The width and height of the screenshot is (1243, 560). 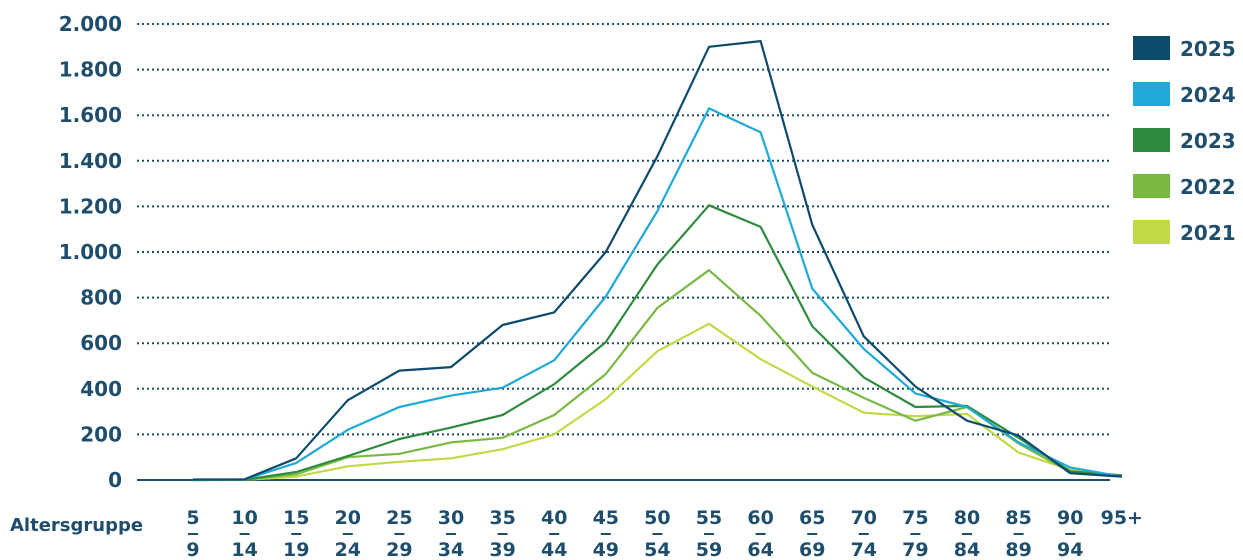 What do you see at coordinates (348, 549) in the screenshot?
I see `x-tick-label-end: 24` at bounding box center [348, 549].